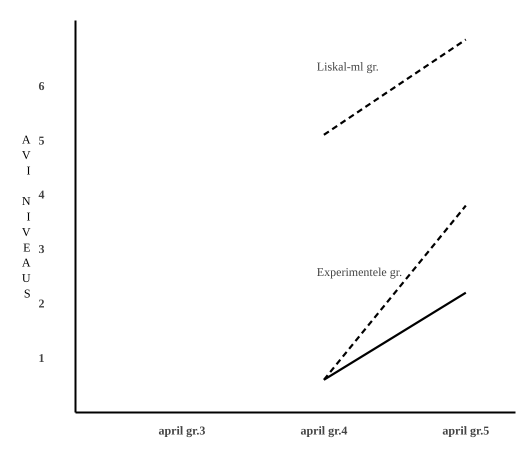 This screenshot has height=452, width=525. What do you see at coordinates (182, 431) in the screenshot?
I see `x-tick-label: april gr.3` at bounding box center [182, 431].